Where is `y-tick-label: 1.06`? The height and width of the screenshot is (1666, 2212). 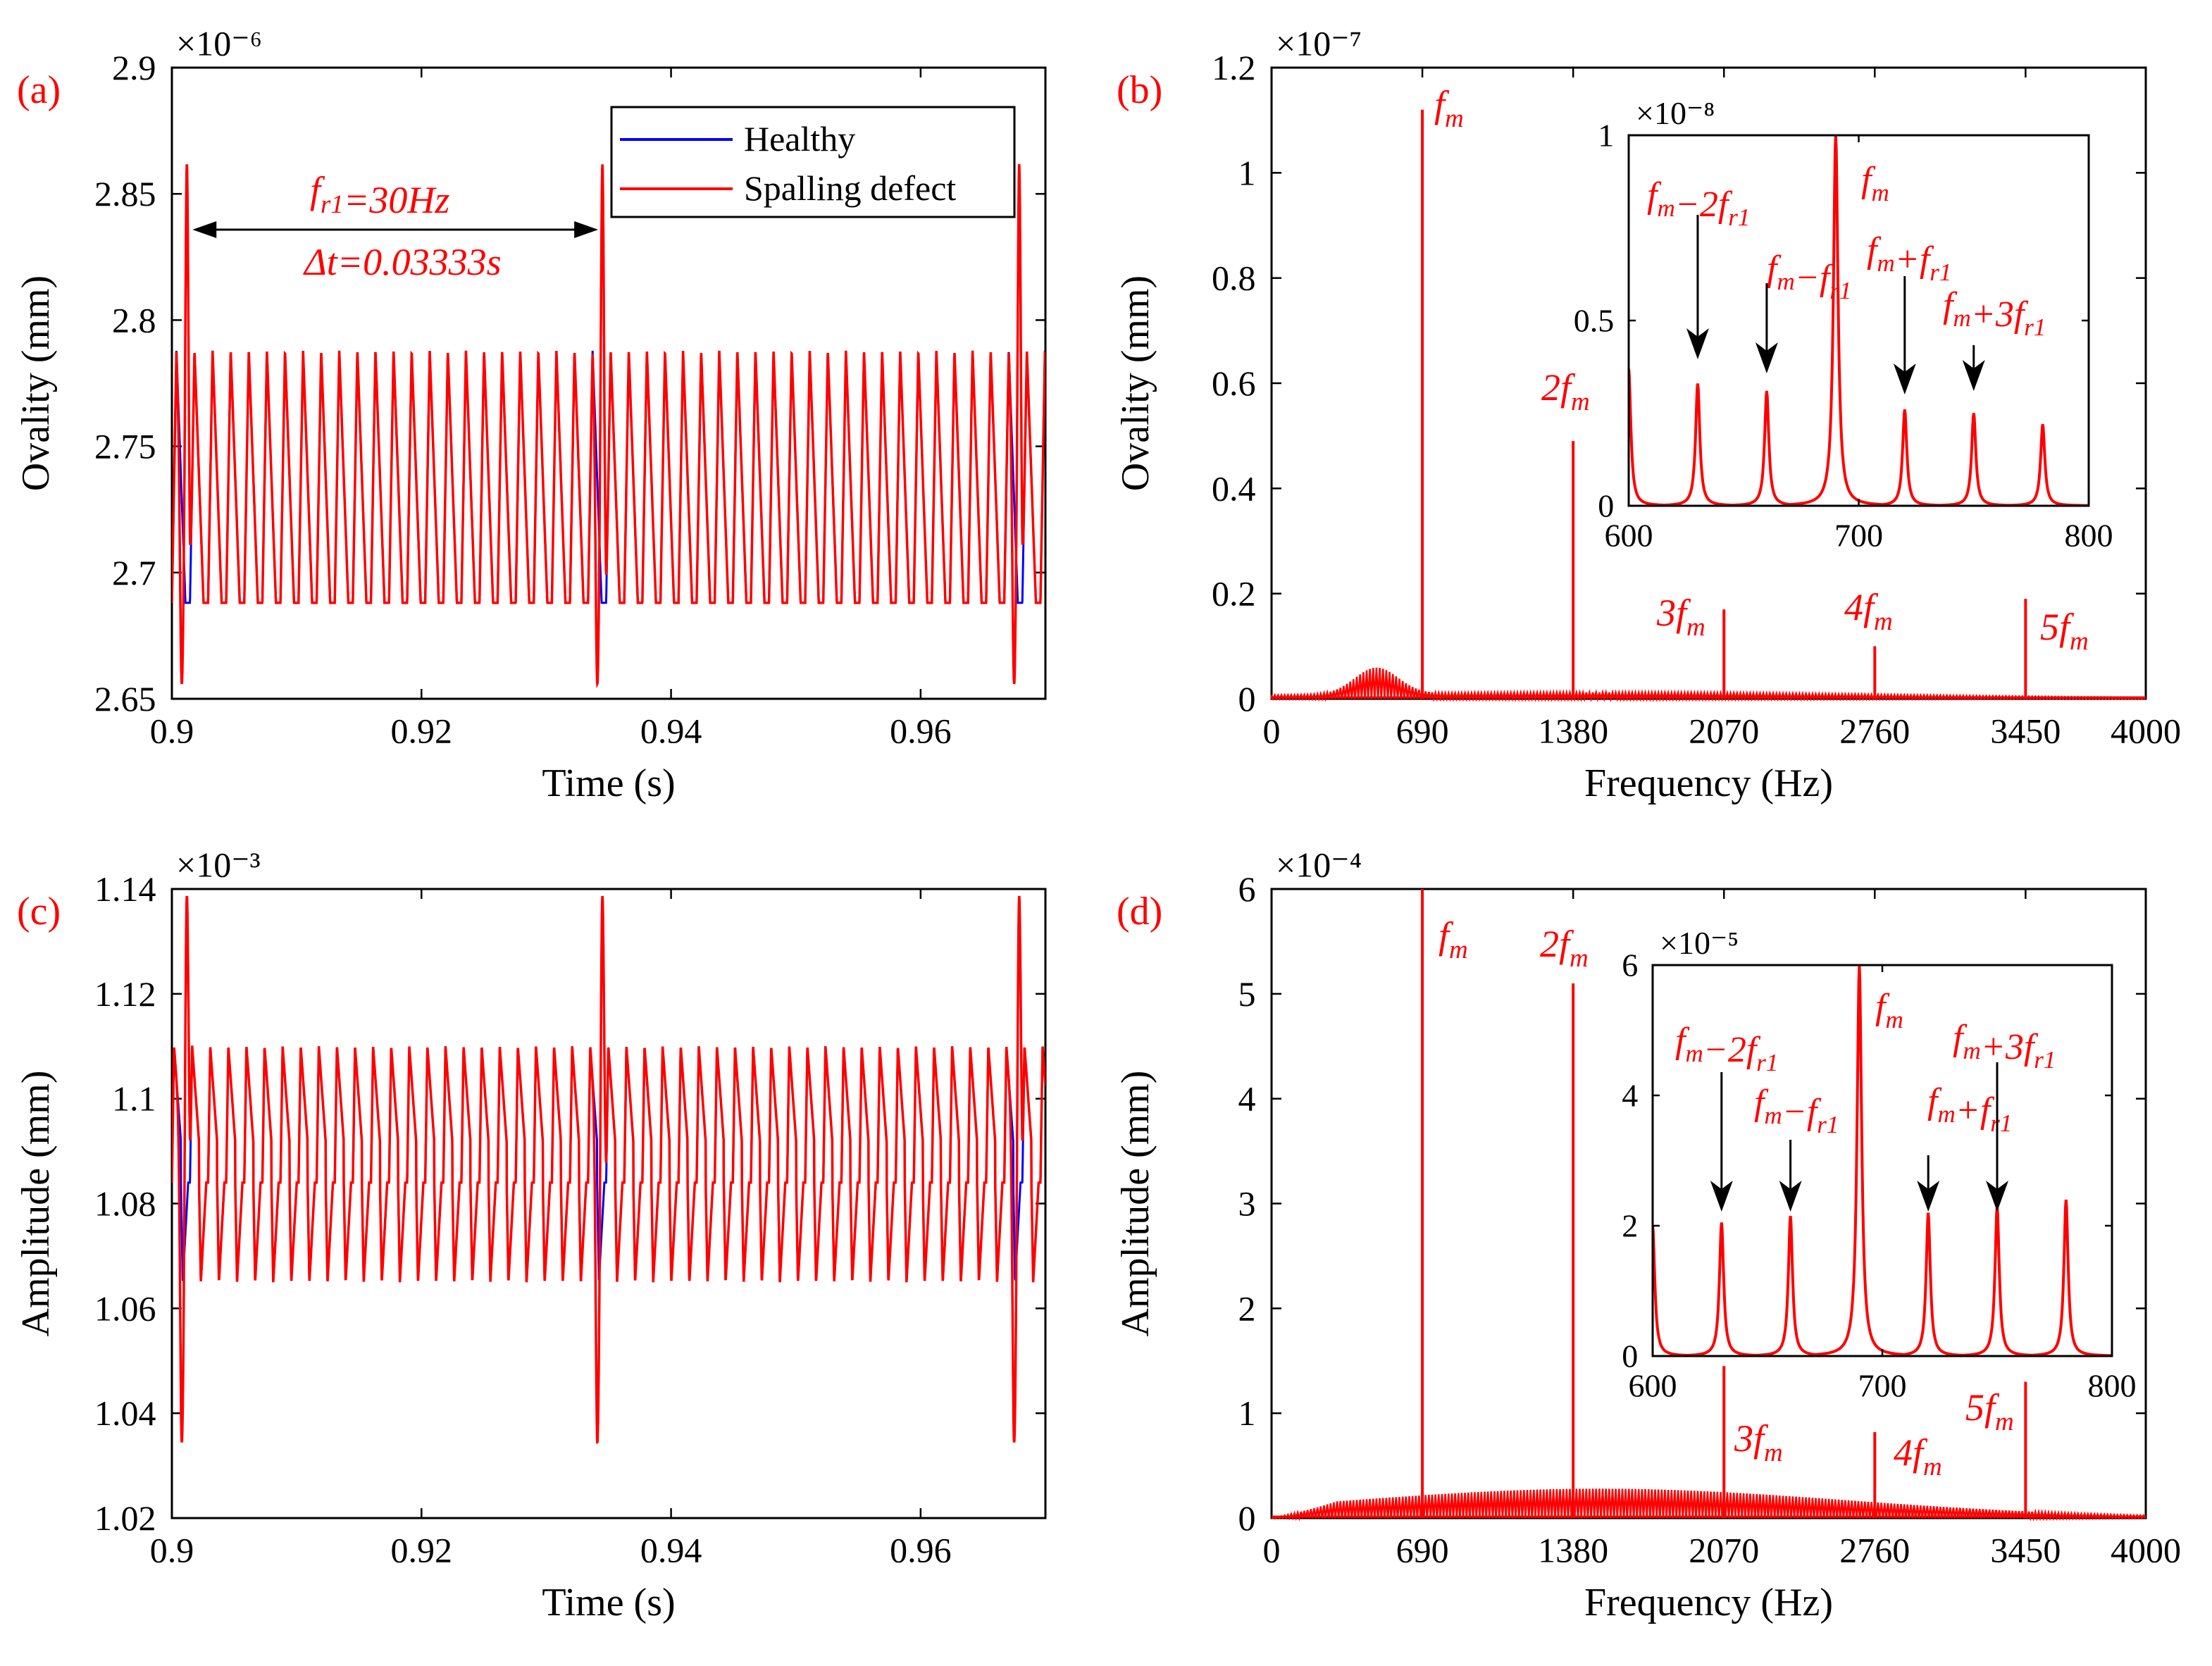 y-tick-label: 1.06 is located at coordinates (125, 1308).